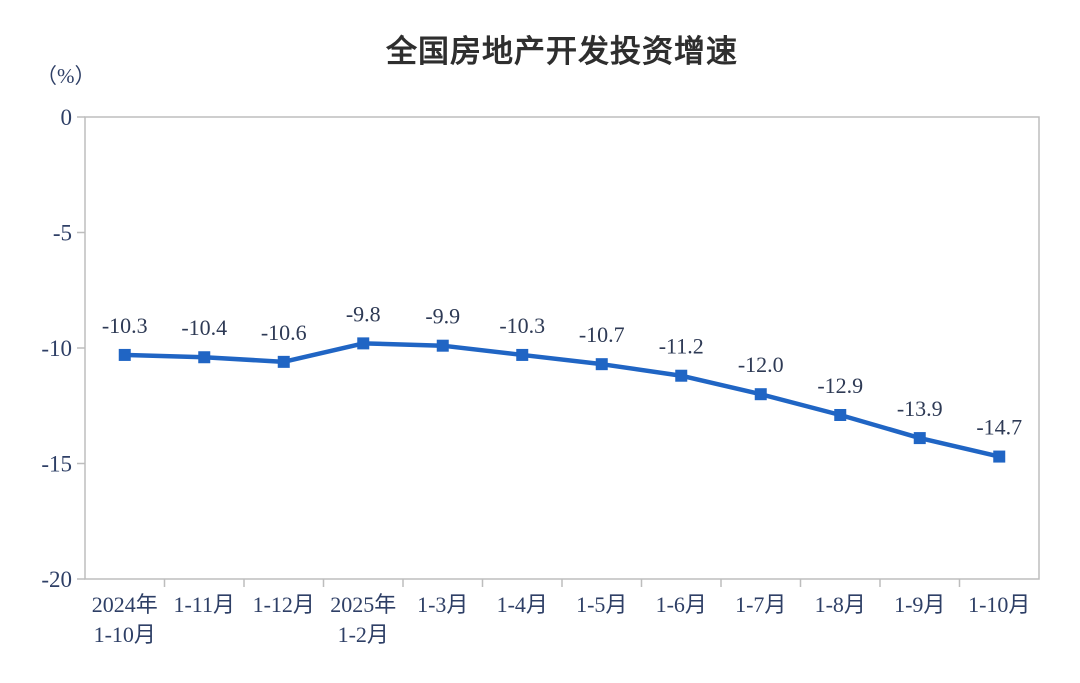  I want to click on x-tick-label: 1-10月, so click(999, 604).